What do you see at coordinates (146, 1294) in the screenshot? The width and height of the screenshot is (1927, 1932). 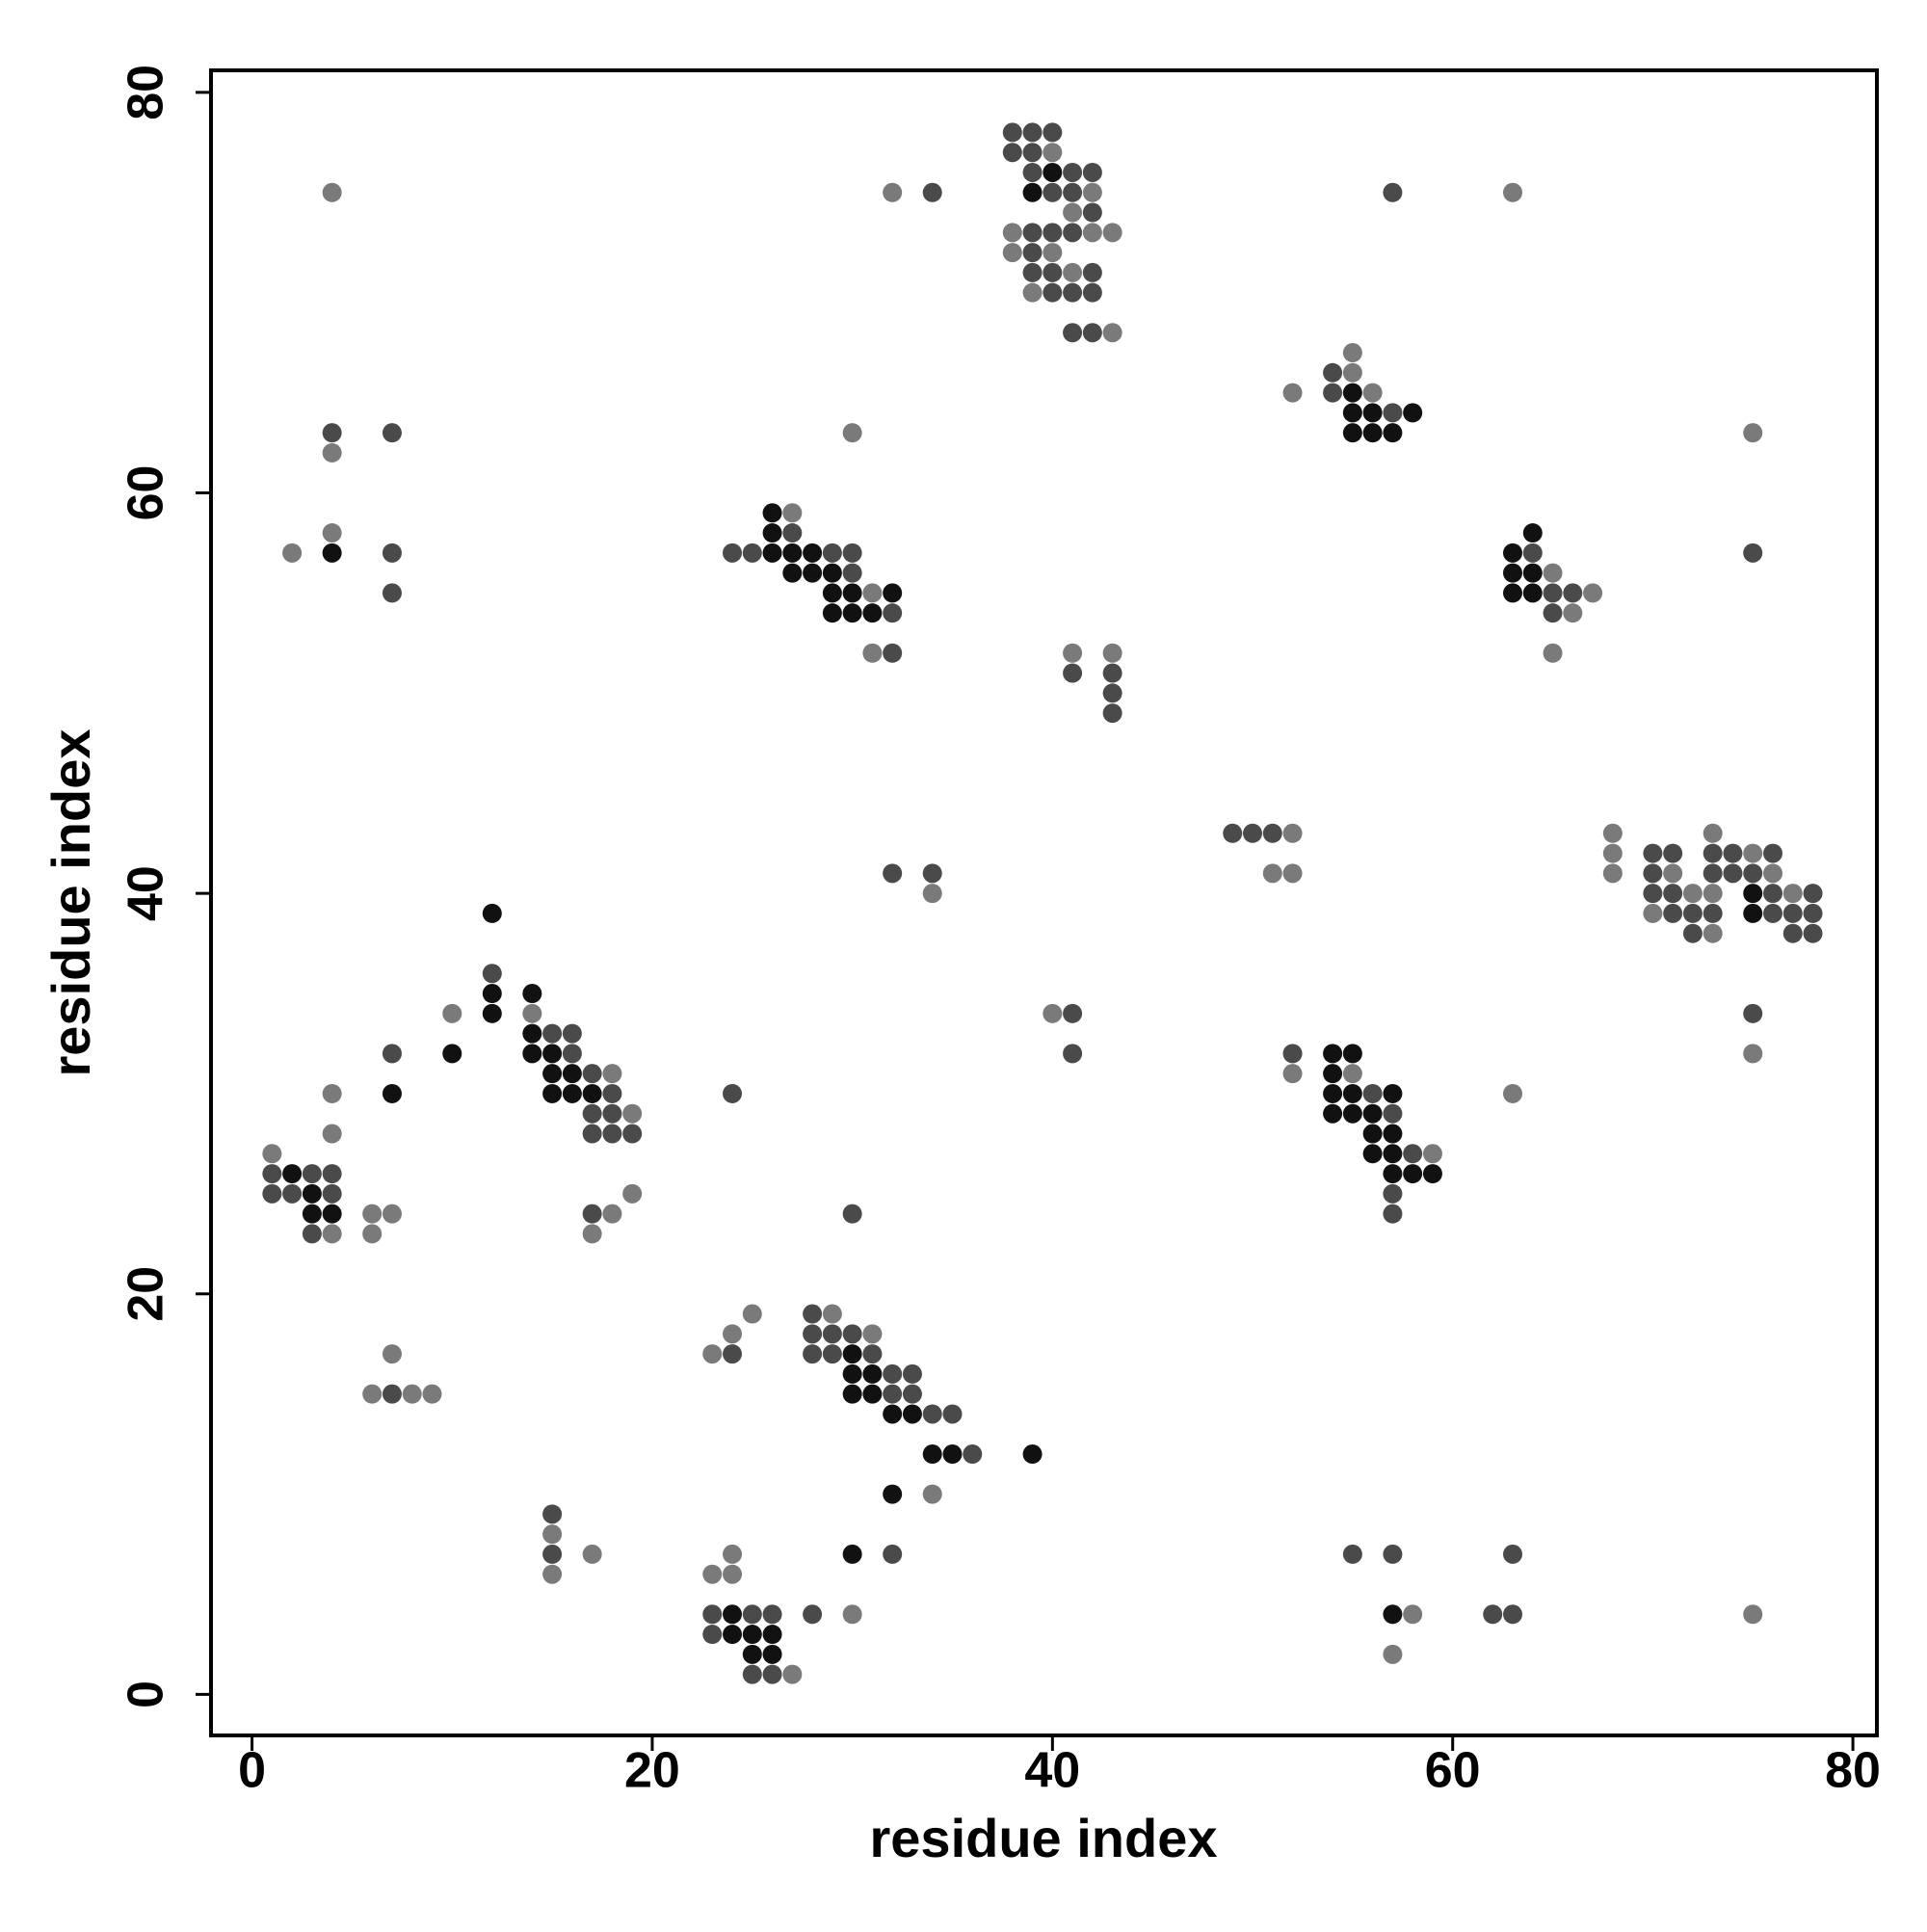 I see `y-tick-label: 20` at bounding box center [146, 1294].